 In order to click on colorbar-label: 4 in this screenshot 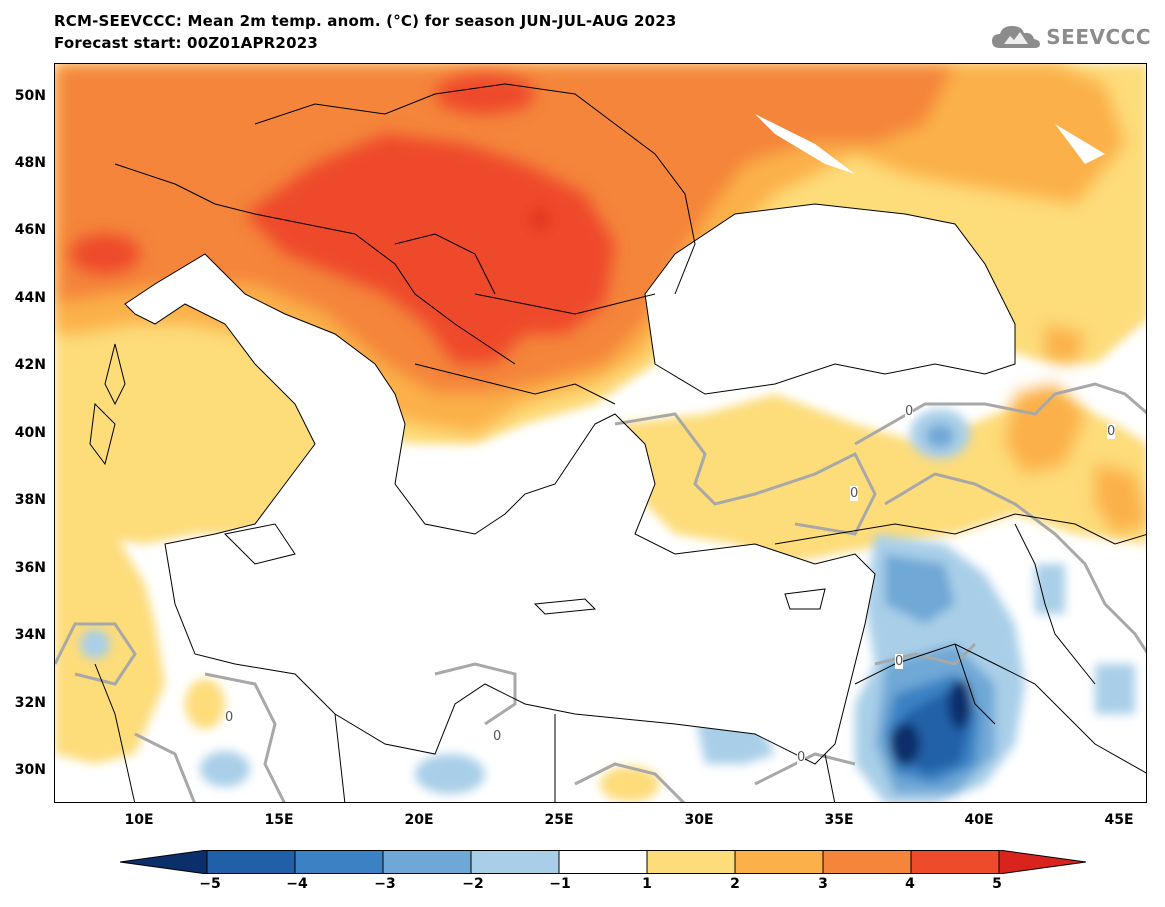, I will do `click(910, 884)`.